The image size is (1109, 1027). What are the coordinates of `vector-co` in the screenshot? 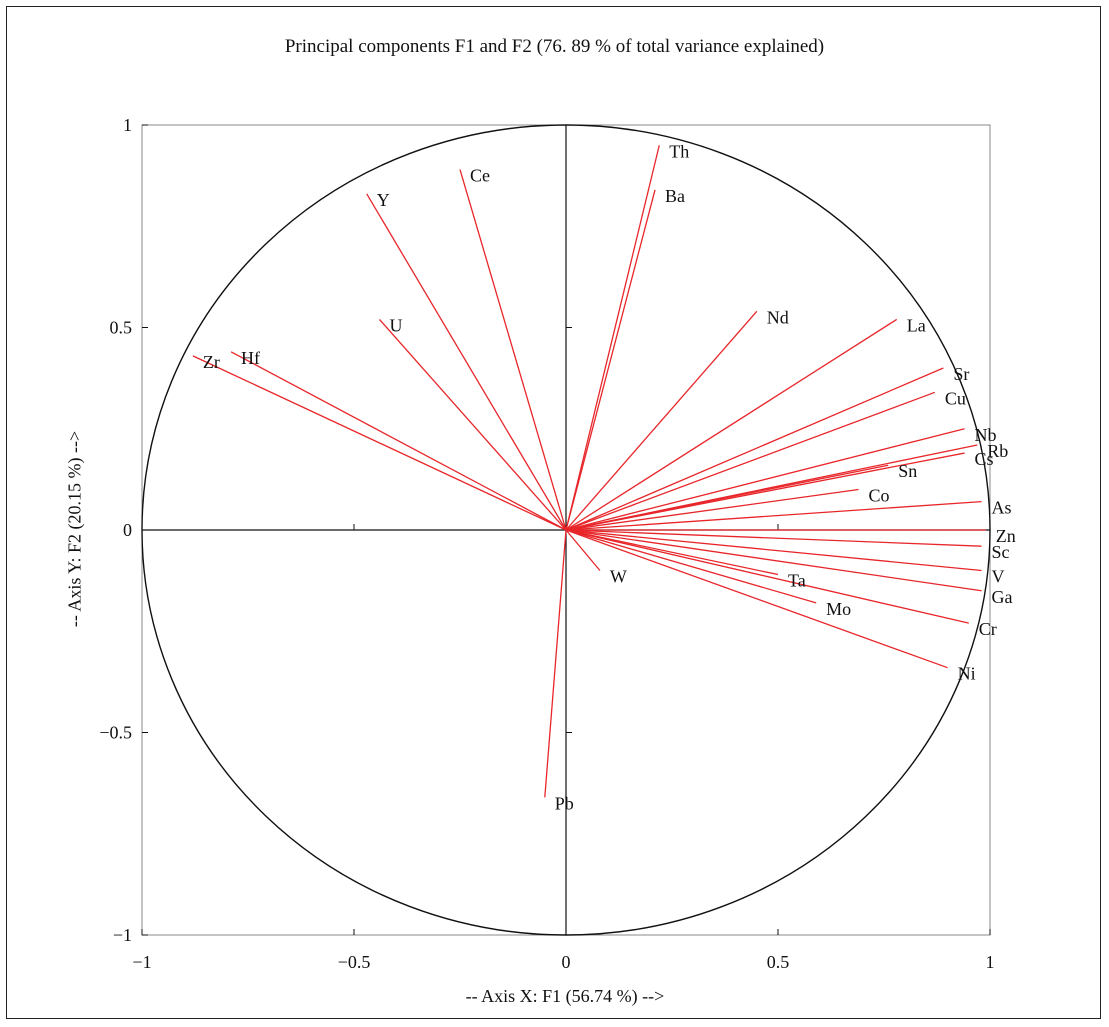 It's located at (712, 509).